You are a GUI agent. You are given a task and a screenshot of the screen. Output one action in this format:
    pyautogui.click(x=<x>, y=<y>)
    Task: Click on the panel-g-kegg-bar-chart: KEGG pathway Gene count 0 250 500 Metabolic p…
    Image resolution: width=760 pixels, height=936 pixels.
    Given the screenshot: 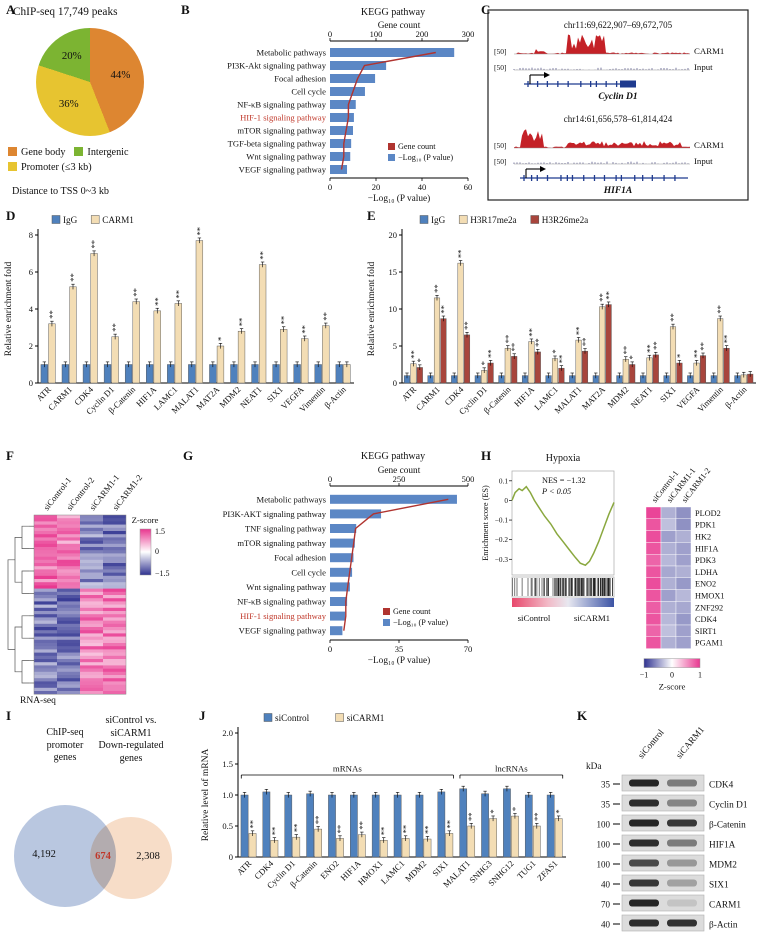 What is the action you would take?
    pyautogui.click(x=349, y=558)
    